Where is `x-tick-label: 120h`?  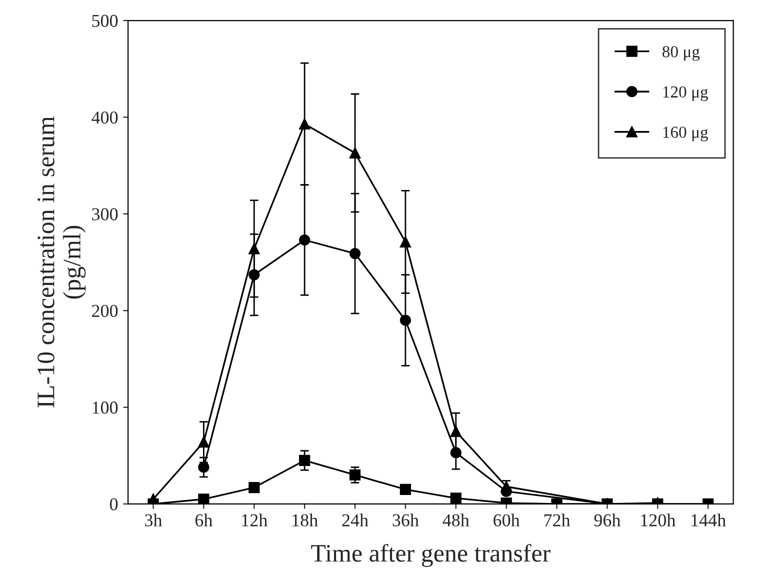 x-tick-label: 120h is located at coordinates (658, 520).